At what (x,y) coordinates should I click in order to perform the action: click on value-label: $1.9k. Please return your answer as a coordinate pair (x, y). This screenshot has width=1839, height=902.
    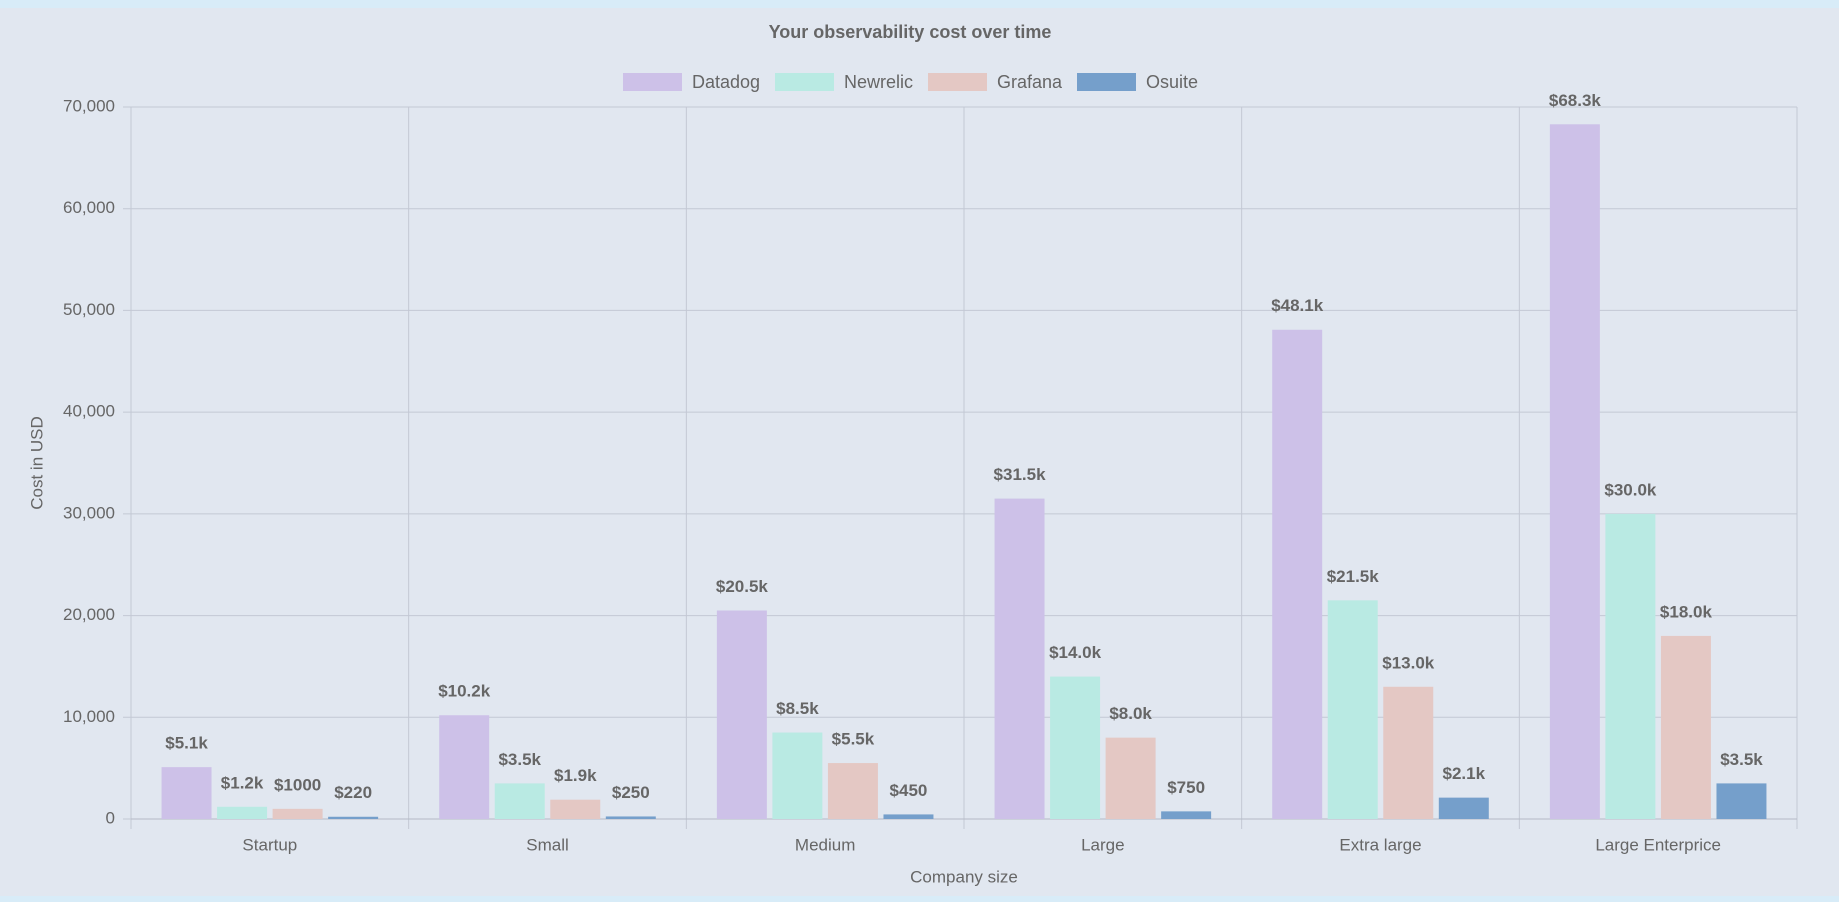
    Looking at the image, I should click on (575, 775).